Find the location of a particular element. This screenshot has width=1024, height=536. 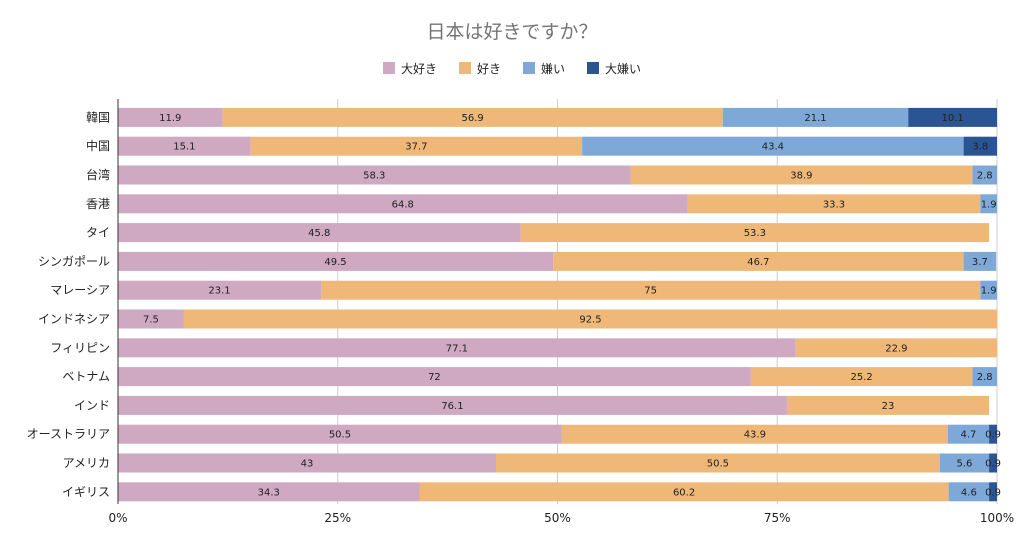

x-tick-labels: 0% 25% 50% 75% 100% is located at coordinates (561, 518).